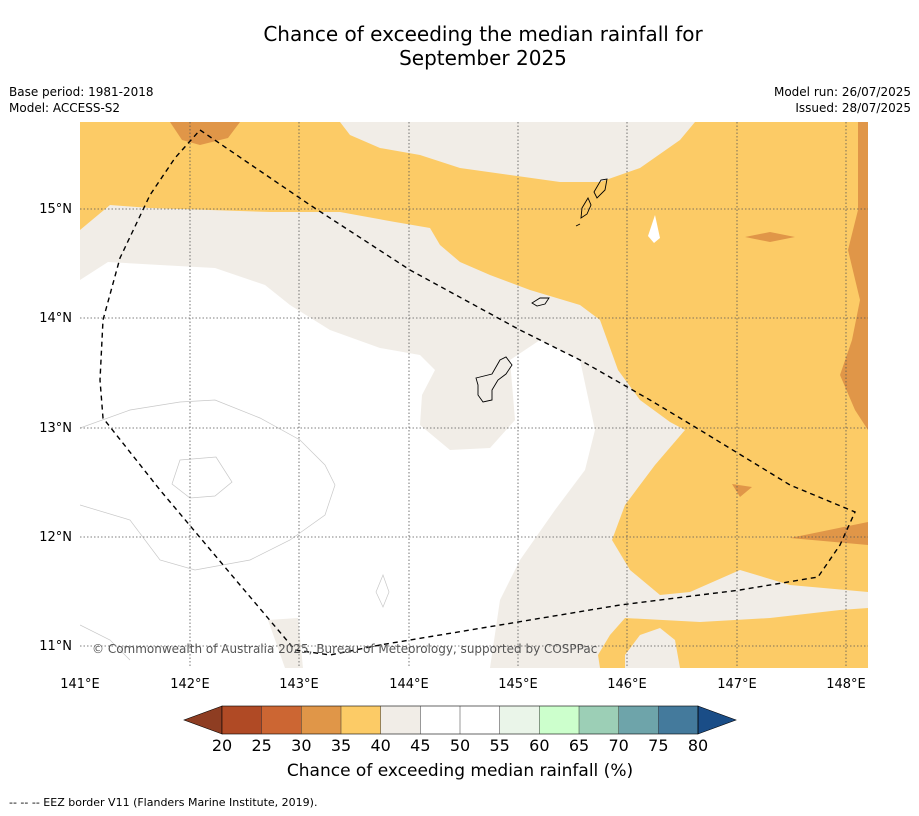 The width and height of the screenshot is (919, 816). Describe the element at coordinates (541, 290) in the screenshot. I see `coastlines` at that location.